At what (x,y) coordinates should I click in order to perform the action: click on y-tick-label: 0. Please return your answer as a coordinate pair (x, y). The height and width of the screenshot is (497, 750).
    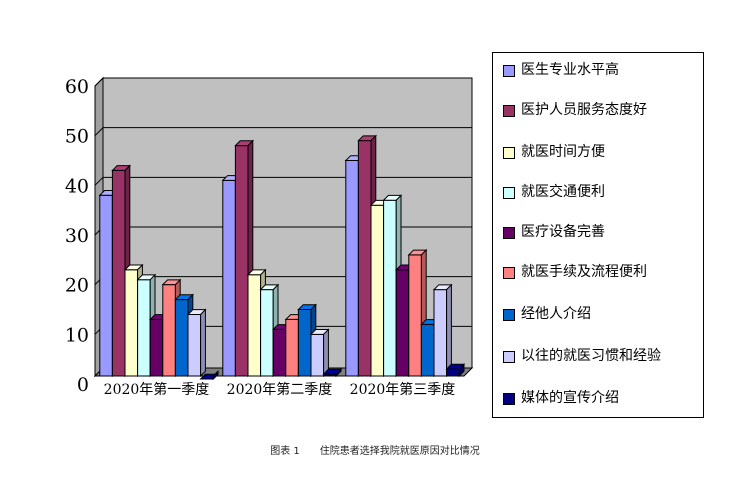
    Looking at the image, I should click on (83, 385).